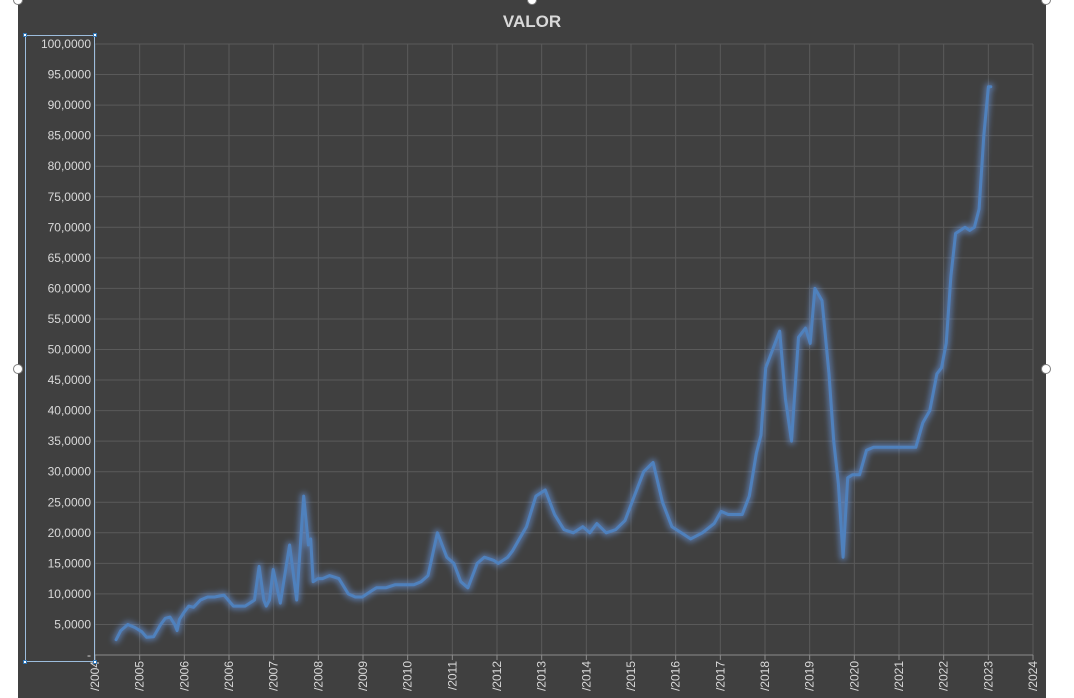 The height and width of the screenshot is (698, 1074). I want to click on y-tick-label: 20,0000, so click(70, 533).